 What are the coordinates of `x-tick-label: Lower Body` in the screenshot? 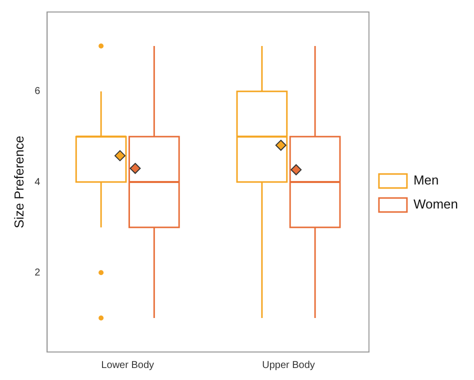 It's located at (127, 365).